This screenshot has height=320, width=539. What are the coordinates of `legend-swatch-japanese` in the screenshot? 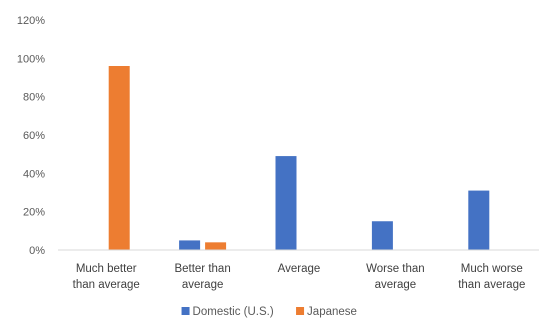 It's located at (300, 311).